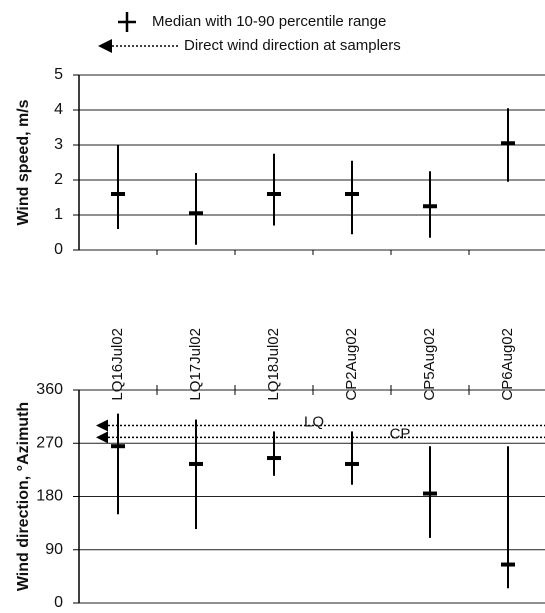 Image resolution: width=545 pixels, height=613 pixels. I want to click on x-tick-label: LQ17Jul02, so click(195, 364).